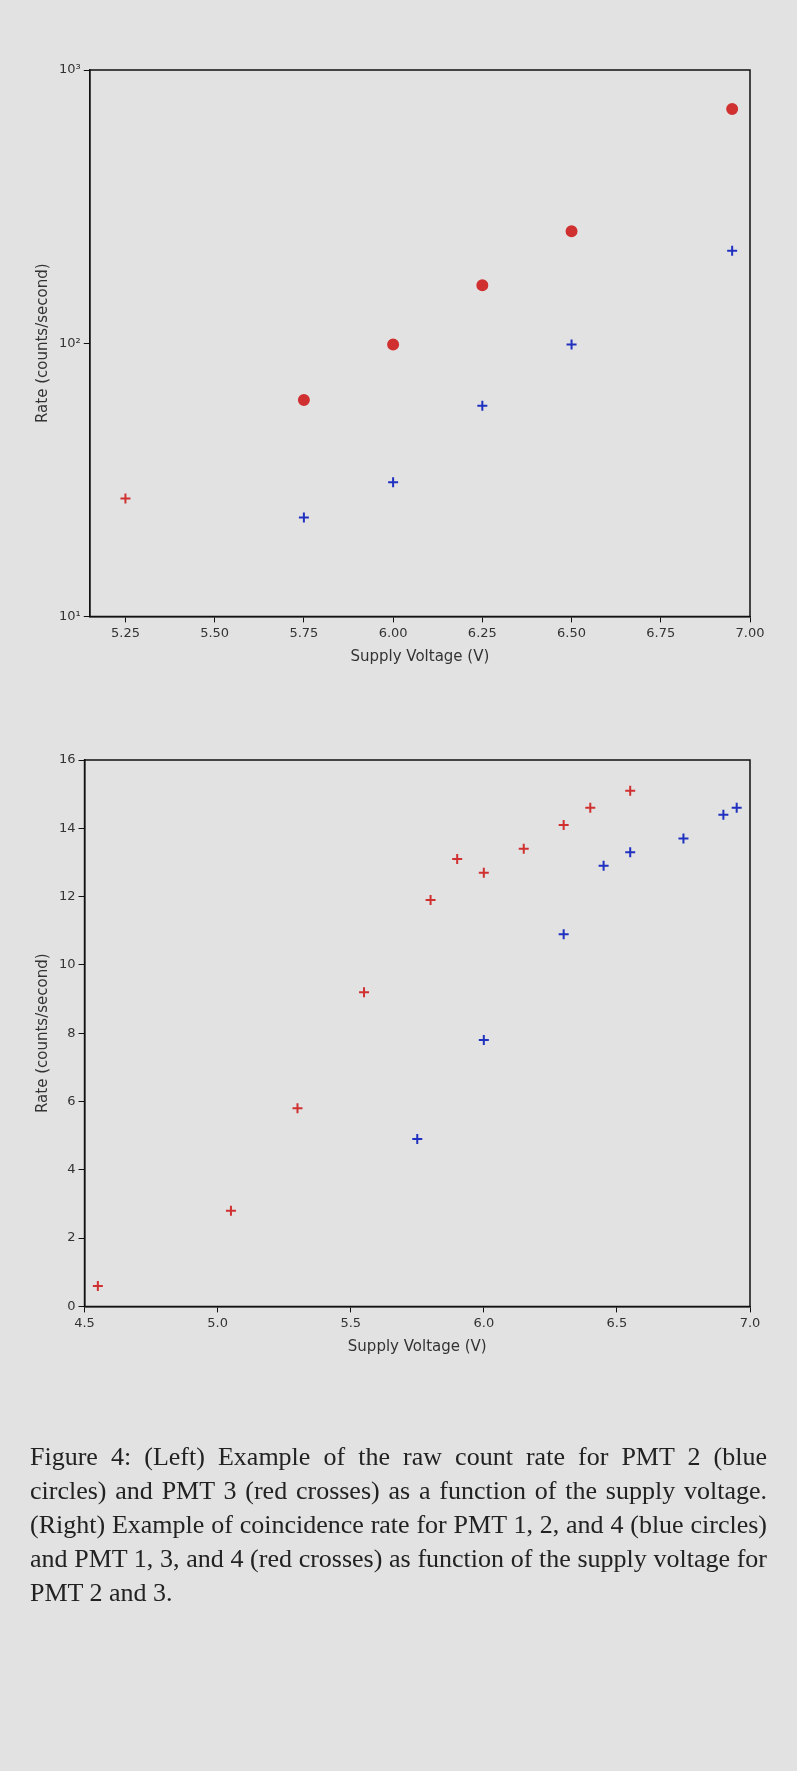  What do you see at coordinates (71, 1305) in the screenshot?
I see `y-tick-label: 0` at bounding box center [71, 1305].